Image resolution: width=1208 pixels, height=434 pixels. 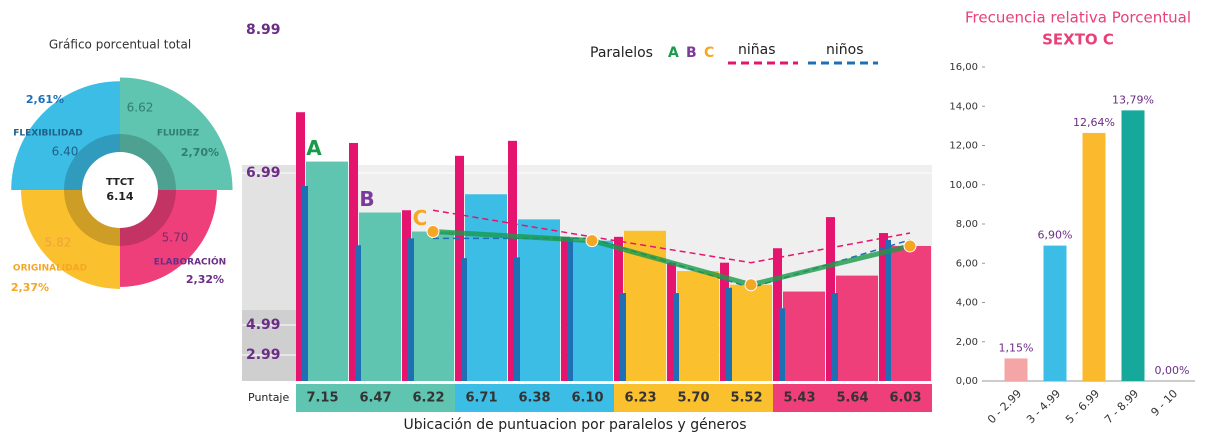 I want to click on gender-line, so click(x=671, y=236).